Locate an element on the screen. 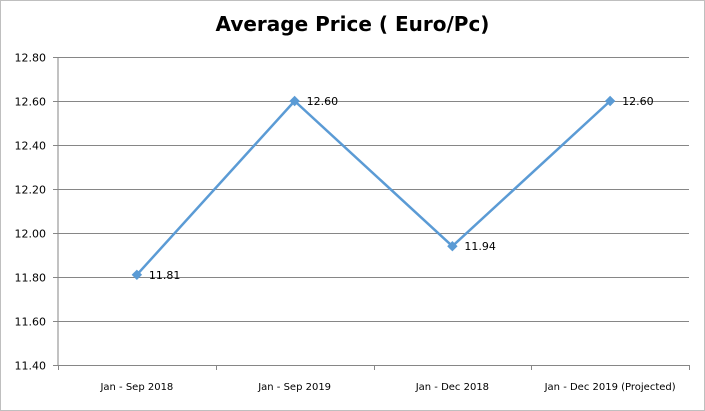 This screenshot has height=411, width=705. y-tick-label: 11.60 is located at coordinates (31, 322).